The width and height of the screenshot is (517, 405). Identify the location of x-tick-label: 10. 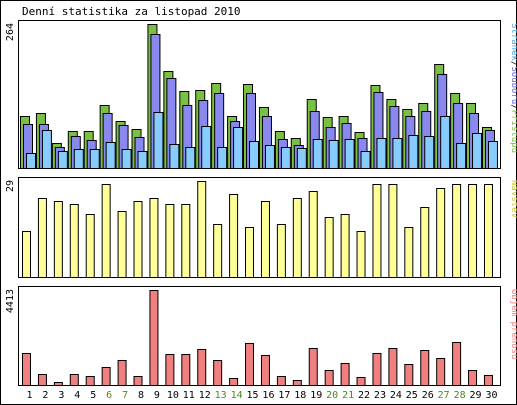
(173, 395).